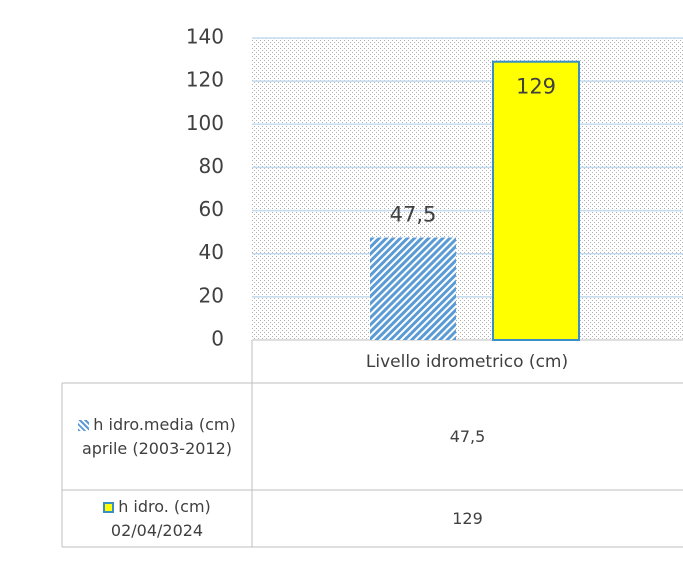 The image size is (683, 577). What do you see at coordinates (205, 80) in the screenshot?
I see `y-tick-label: 120` at bounding box center [205, 80].